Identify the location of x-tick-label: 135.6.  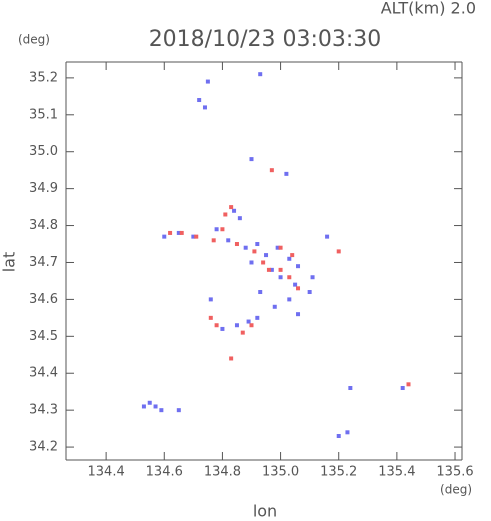
(454, 472).